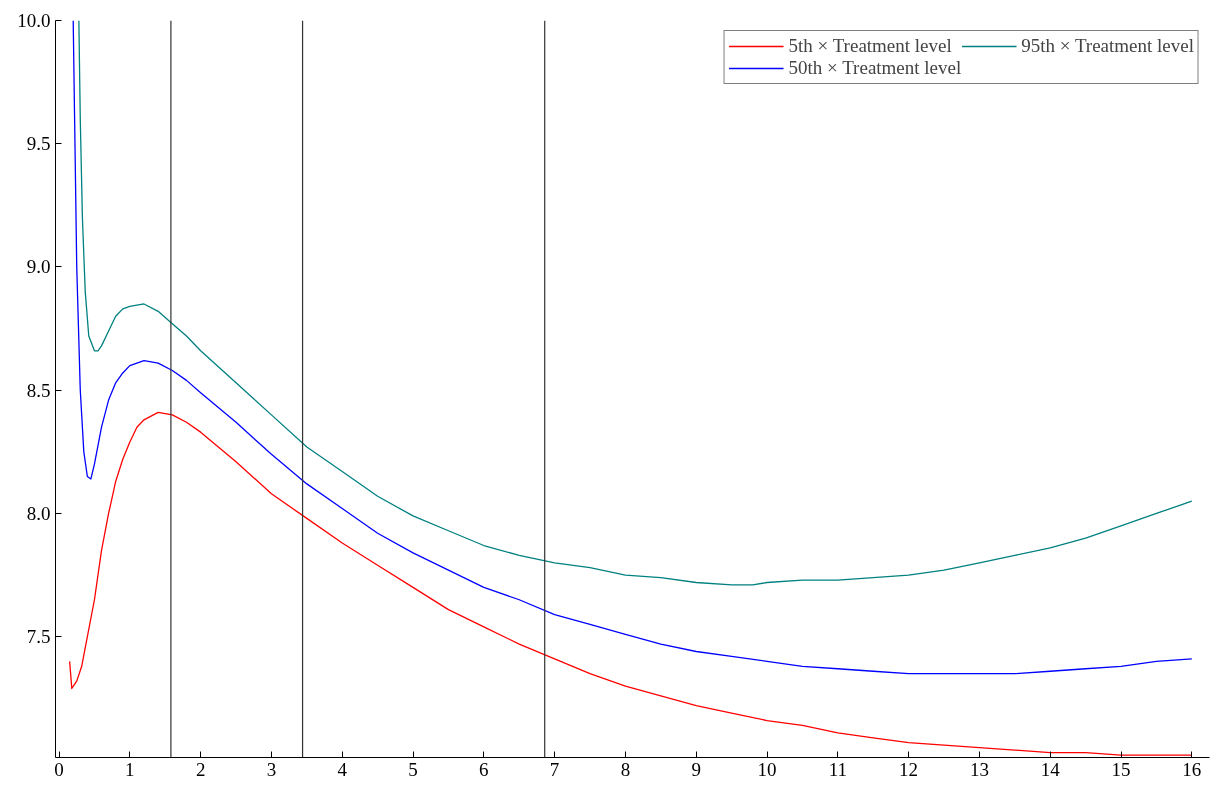  I want to click on legend-label: 50th × Treatment level, so click(875, 68).